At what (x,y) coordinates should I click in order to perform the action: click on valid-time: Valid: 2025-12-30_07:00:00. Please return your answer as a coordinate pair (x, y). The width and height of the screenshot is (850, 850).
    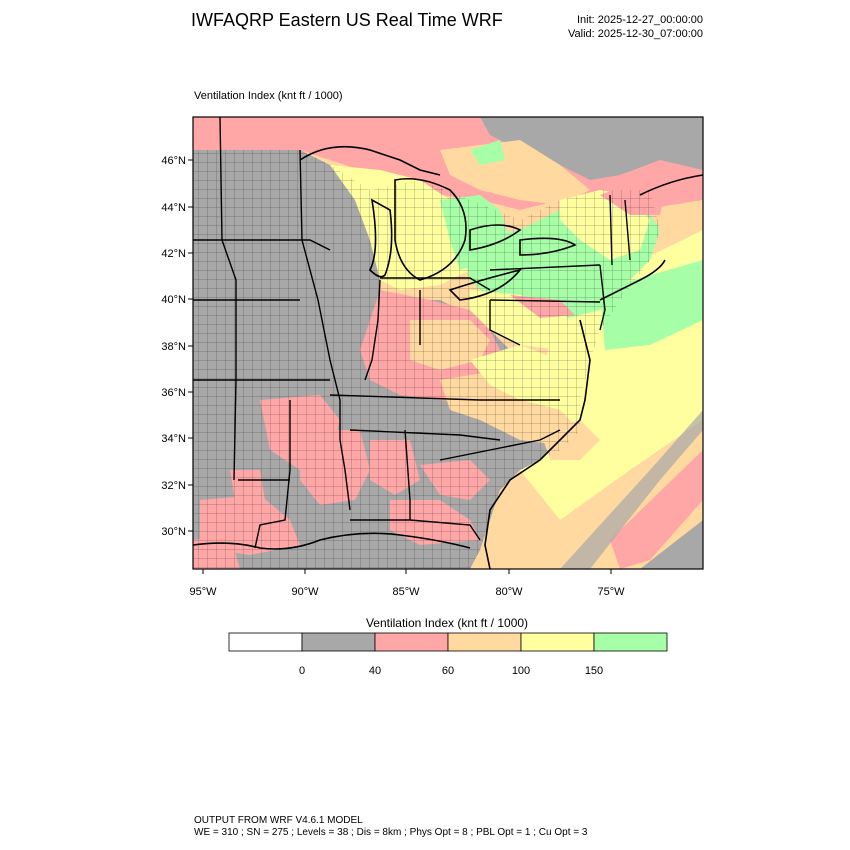
    Looking at the image, I should click on (635, 34).